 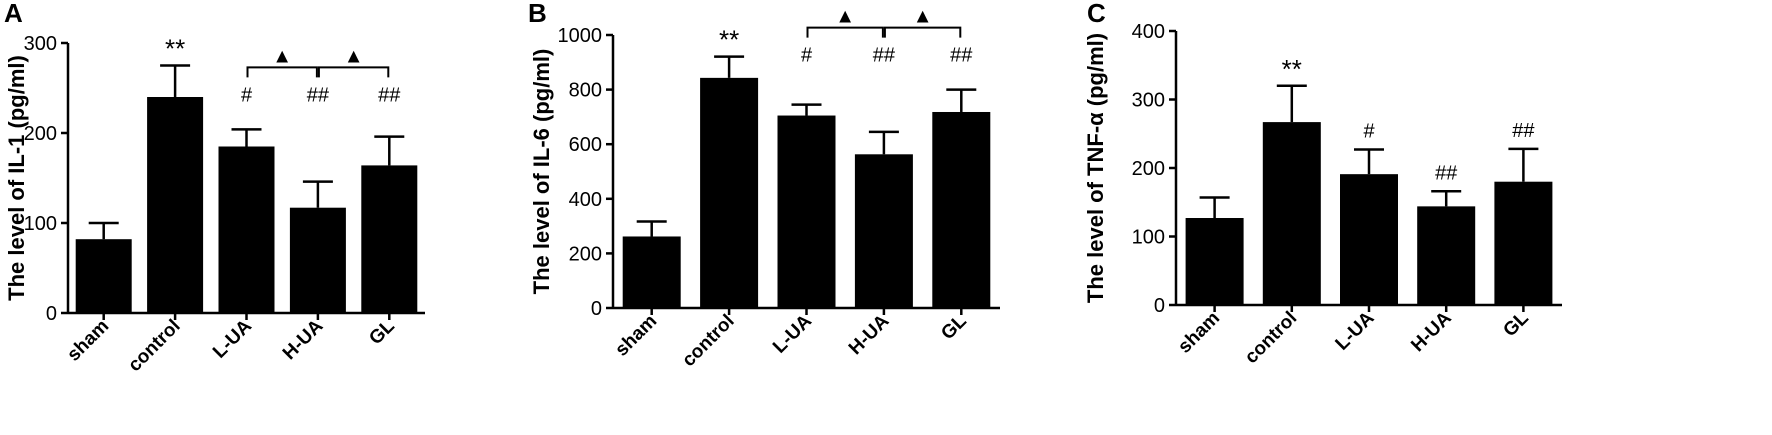 I want to click on panel-letter: C, so click(x=1096, y=14).